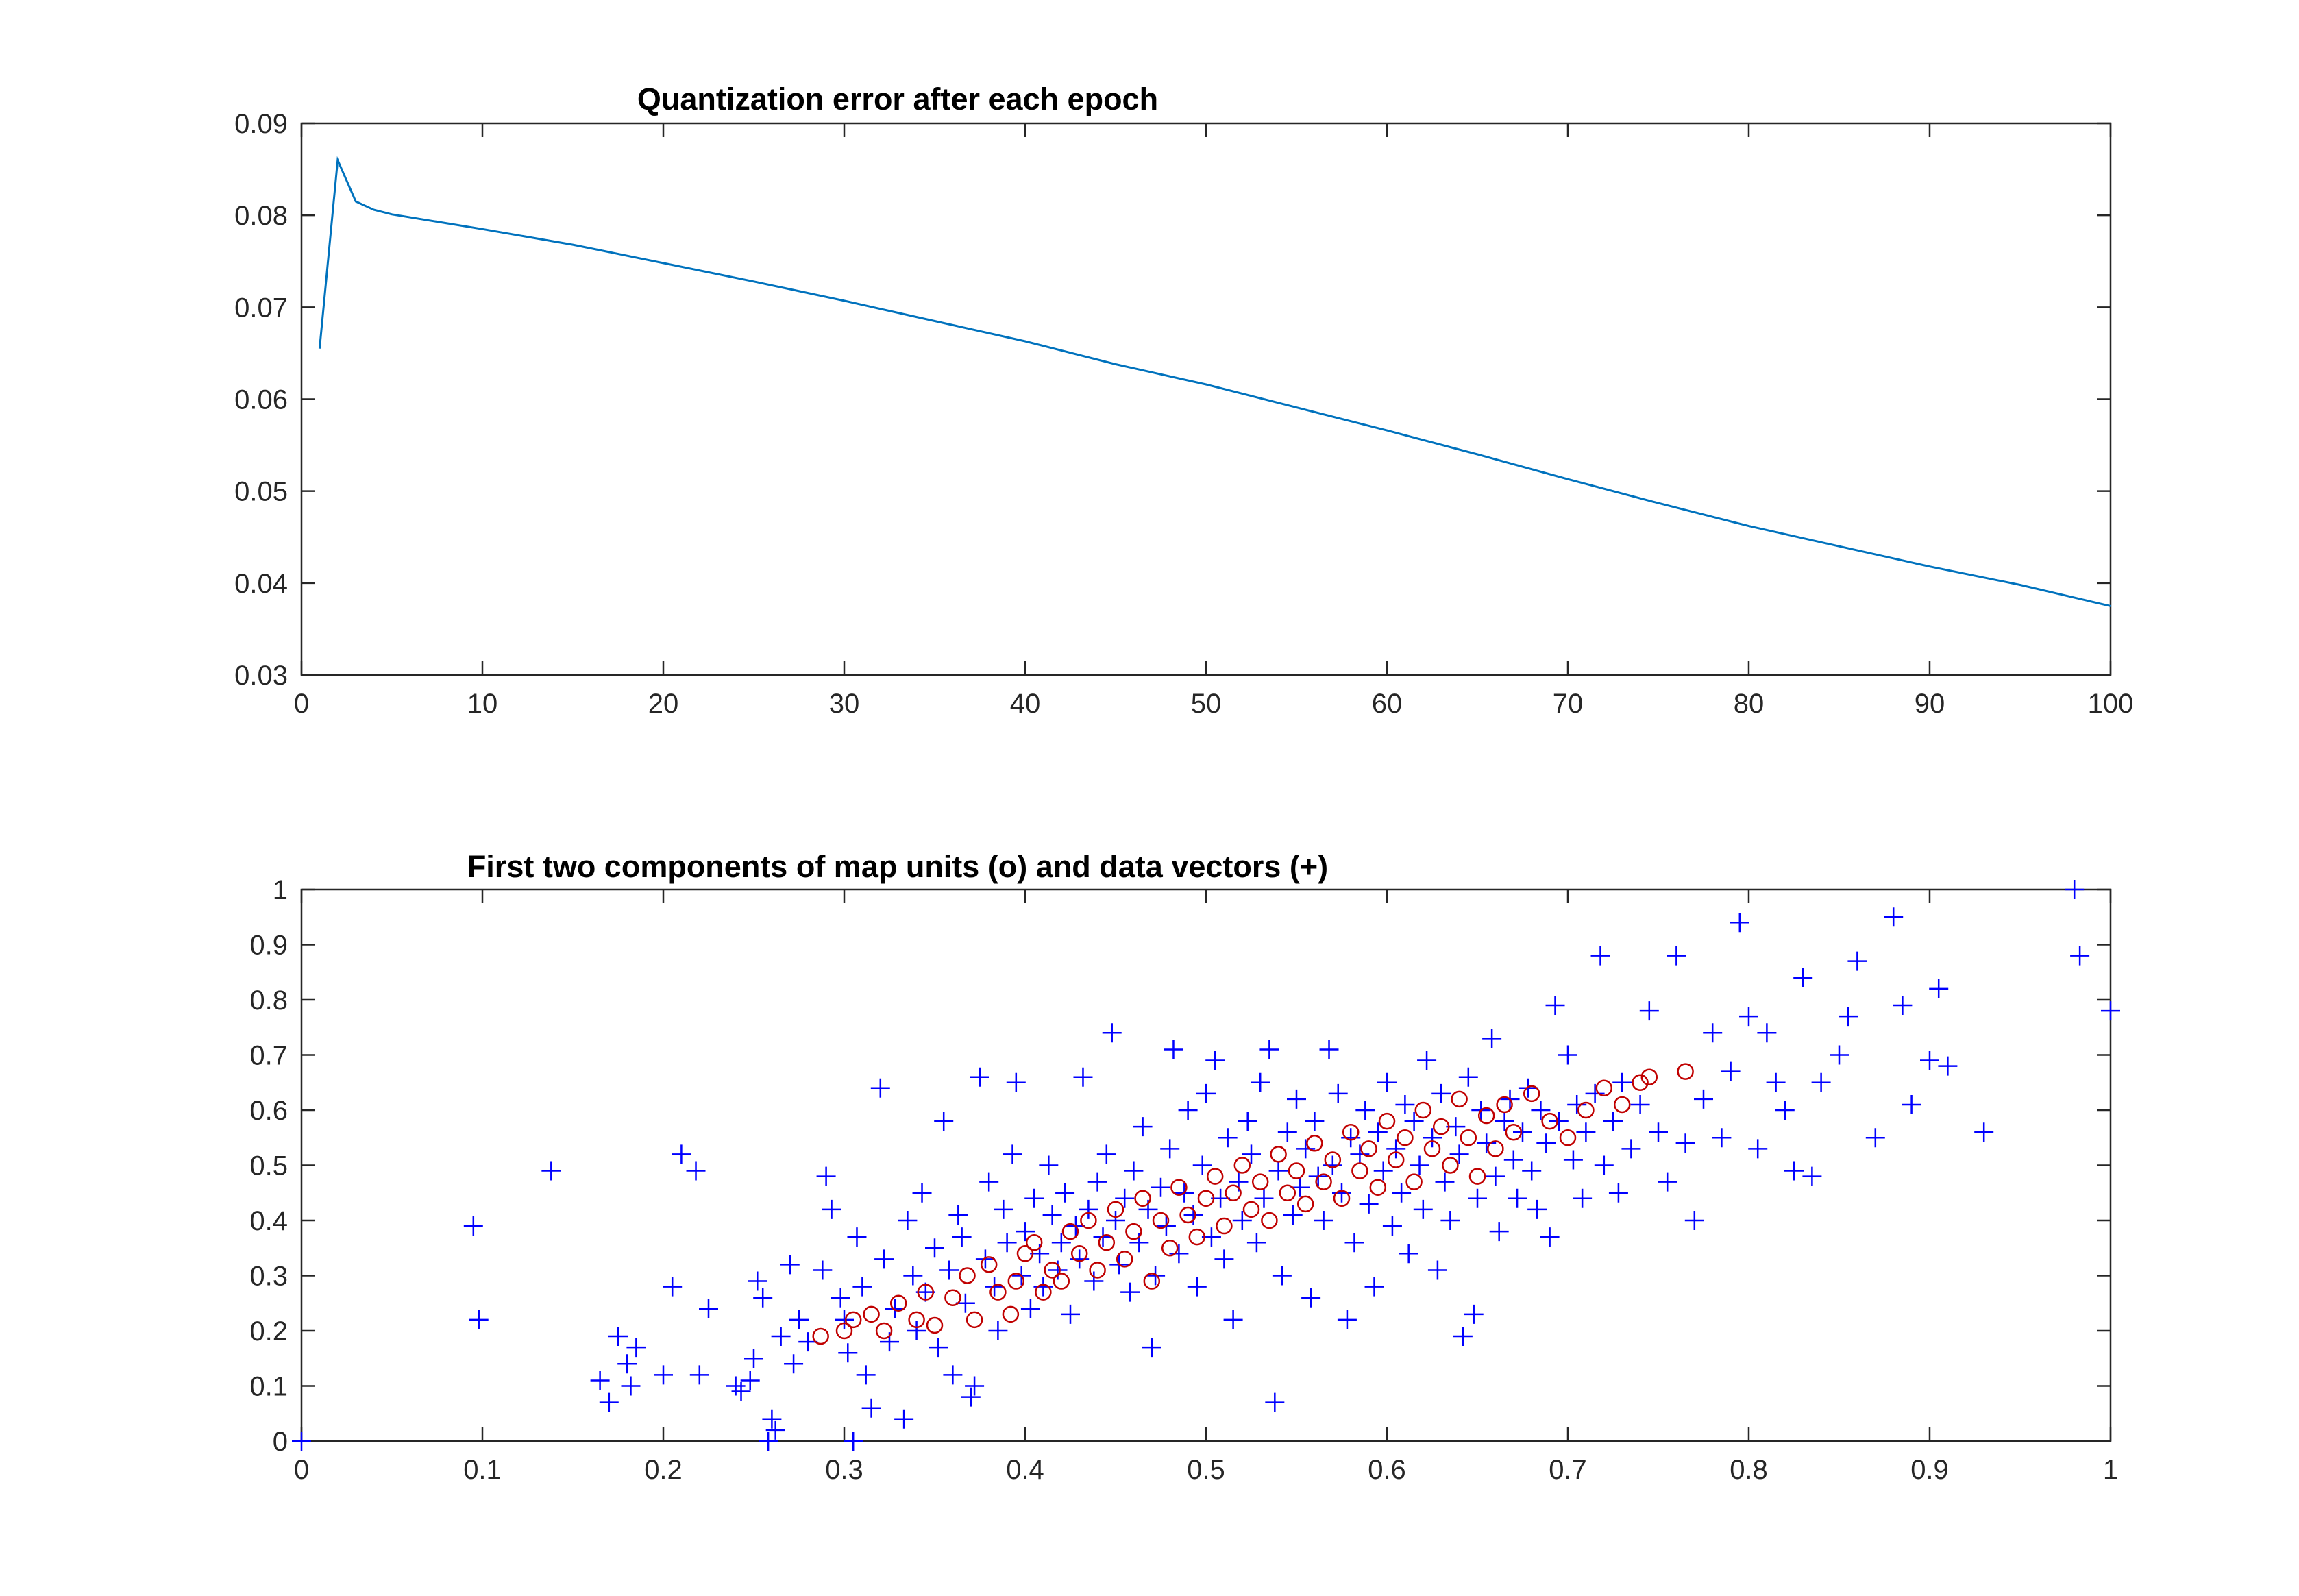  What do you see at coordinates (268, 1166) in the screenshot?
I see `scatter-y-tick-label: 0.5` at bounding box center [268, 1166].